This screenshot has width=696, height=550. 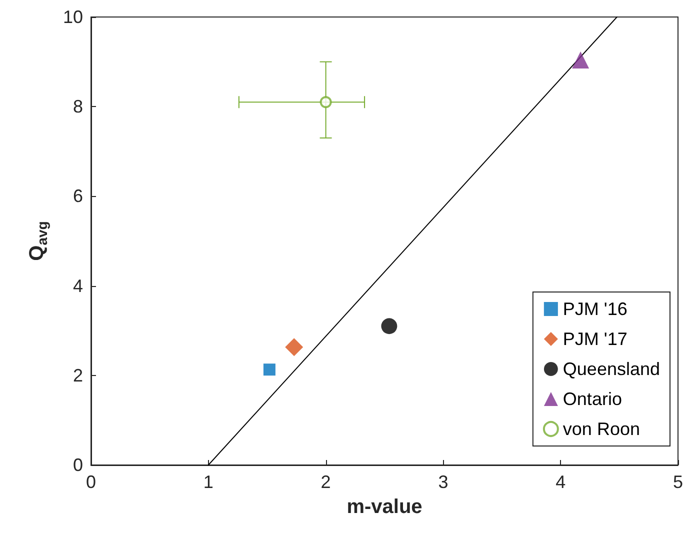 What do you see at coordinates (561, 482) in the screenshot?
I see `x-tick-label: 4` at bounding box center [561, 482].